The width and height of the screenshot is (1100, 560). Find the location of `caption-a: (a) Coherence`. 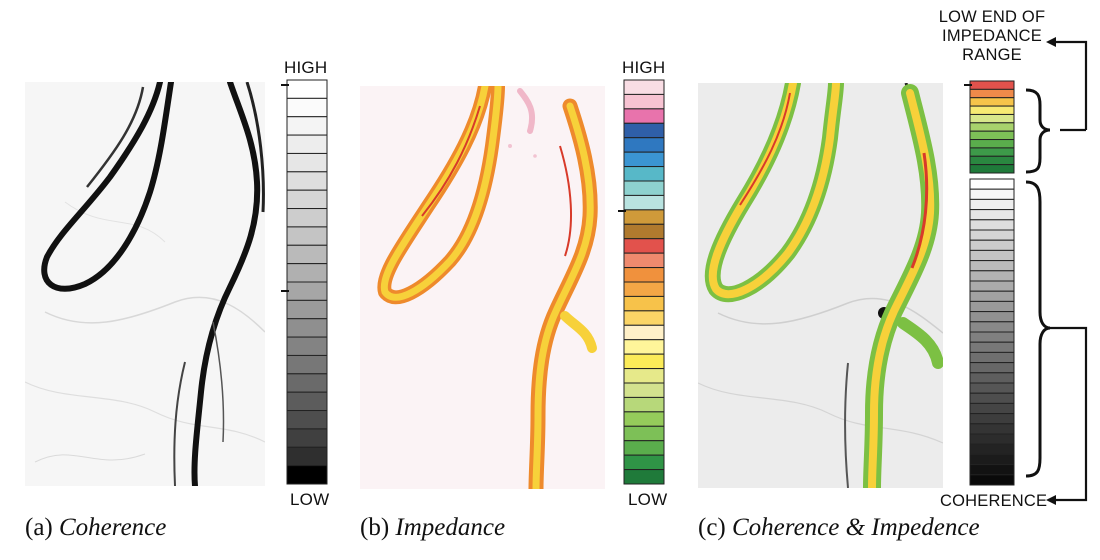

caption-a: (a) Coherence is located at coordinates (95, 528).